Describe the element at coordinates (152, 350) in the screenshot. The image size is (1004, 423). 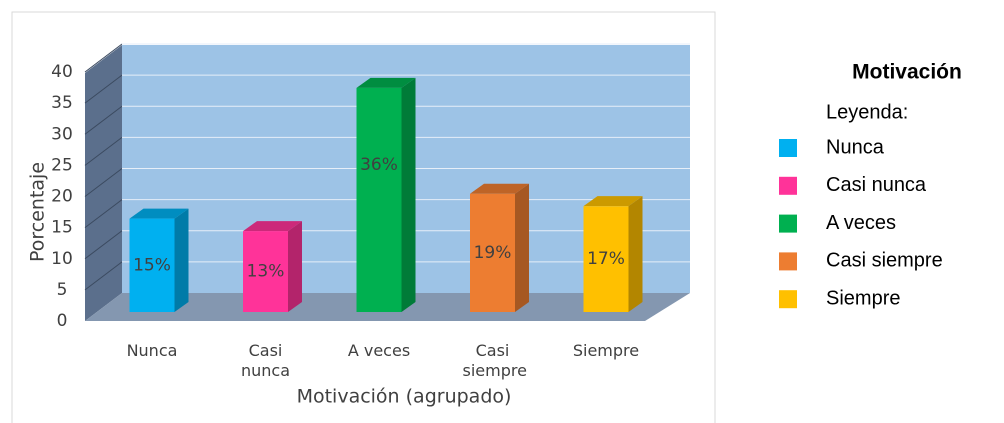
I see `x-tick-label: Nunca` at that location.